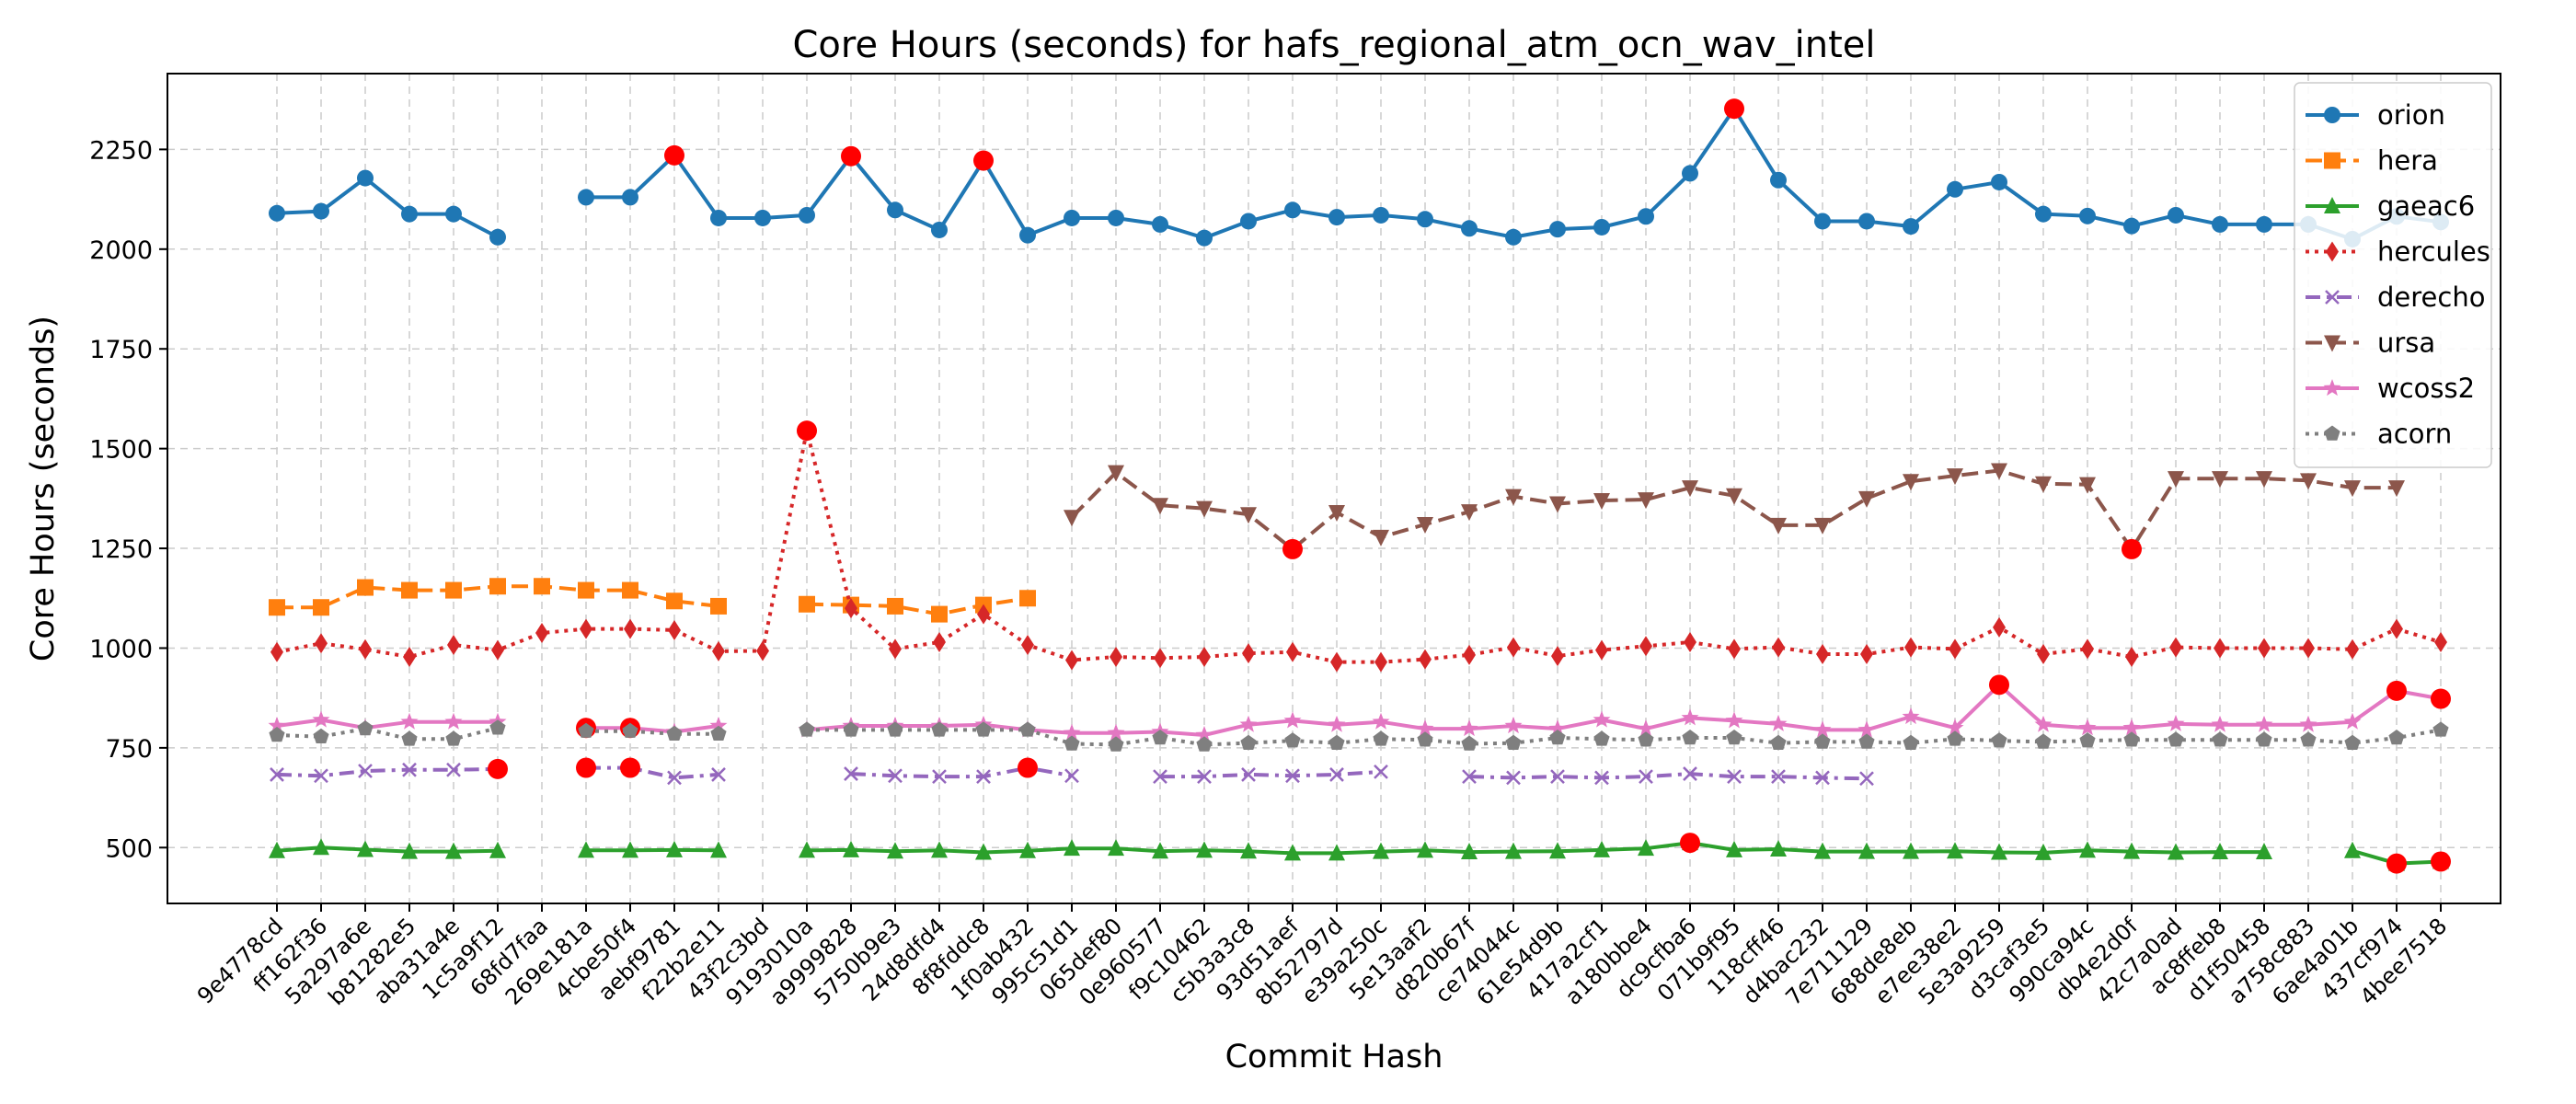  I want to click on y-tick-label: 500, so click(129, 848).